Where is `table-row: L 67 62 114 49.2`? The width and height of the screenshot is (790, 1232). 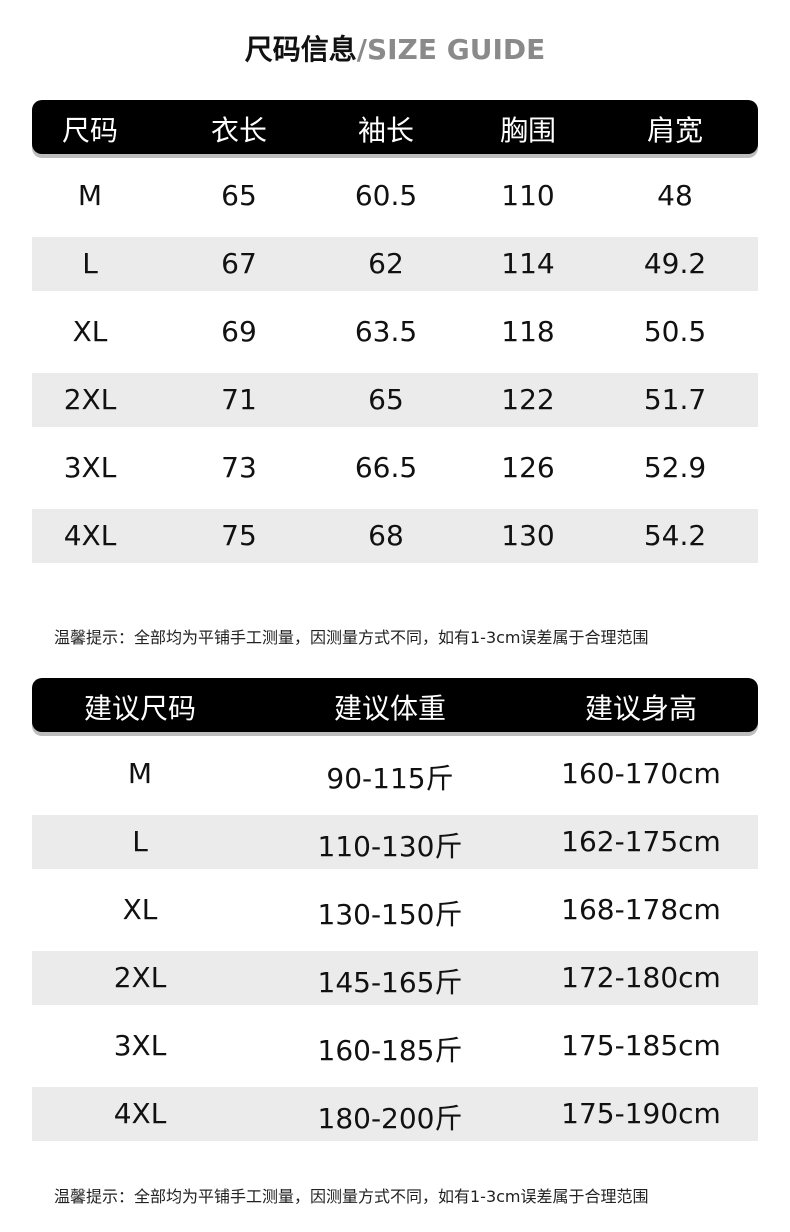
table-row: L 67 62 114 49.2 is located at coordinates (395, 264).